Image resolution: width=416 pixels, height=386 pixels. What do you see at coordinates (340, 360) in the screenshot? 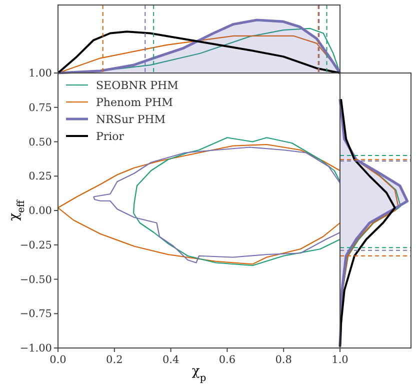
I see `x-tick-label: 1.0` at bounding box center [340, 360].